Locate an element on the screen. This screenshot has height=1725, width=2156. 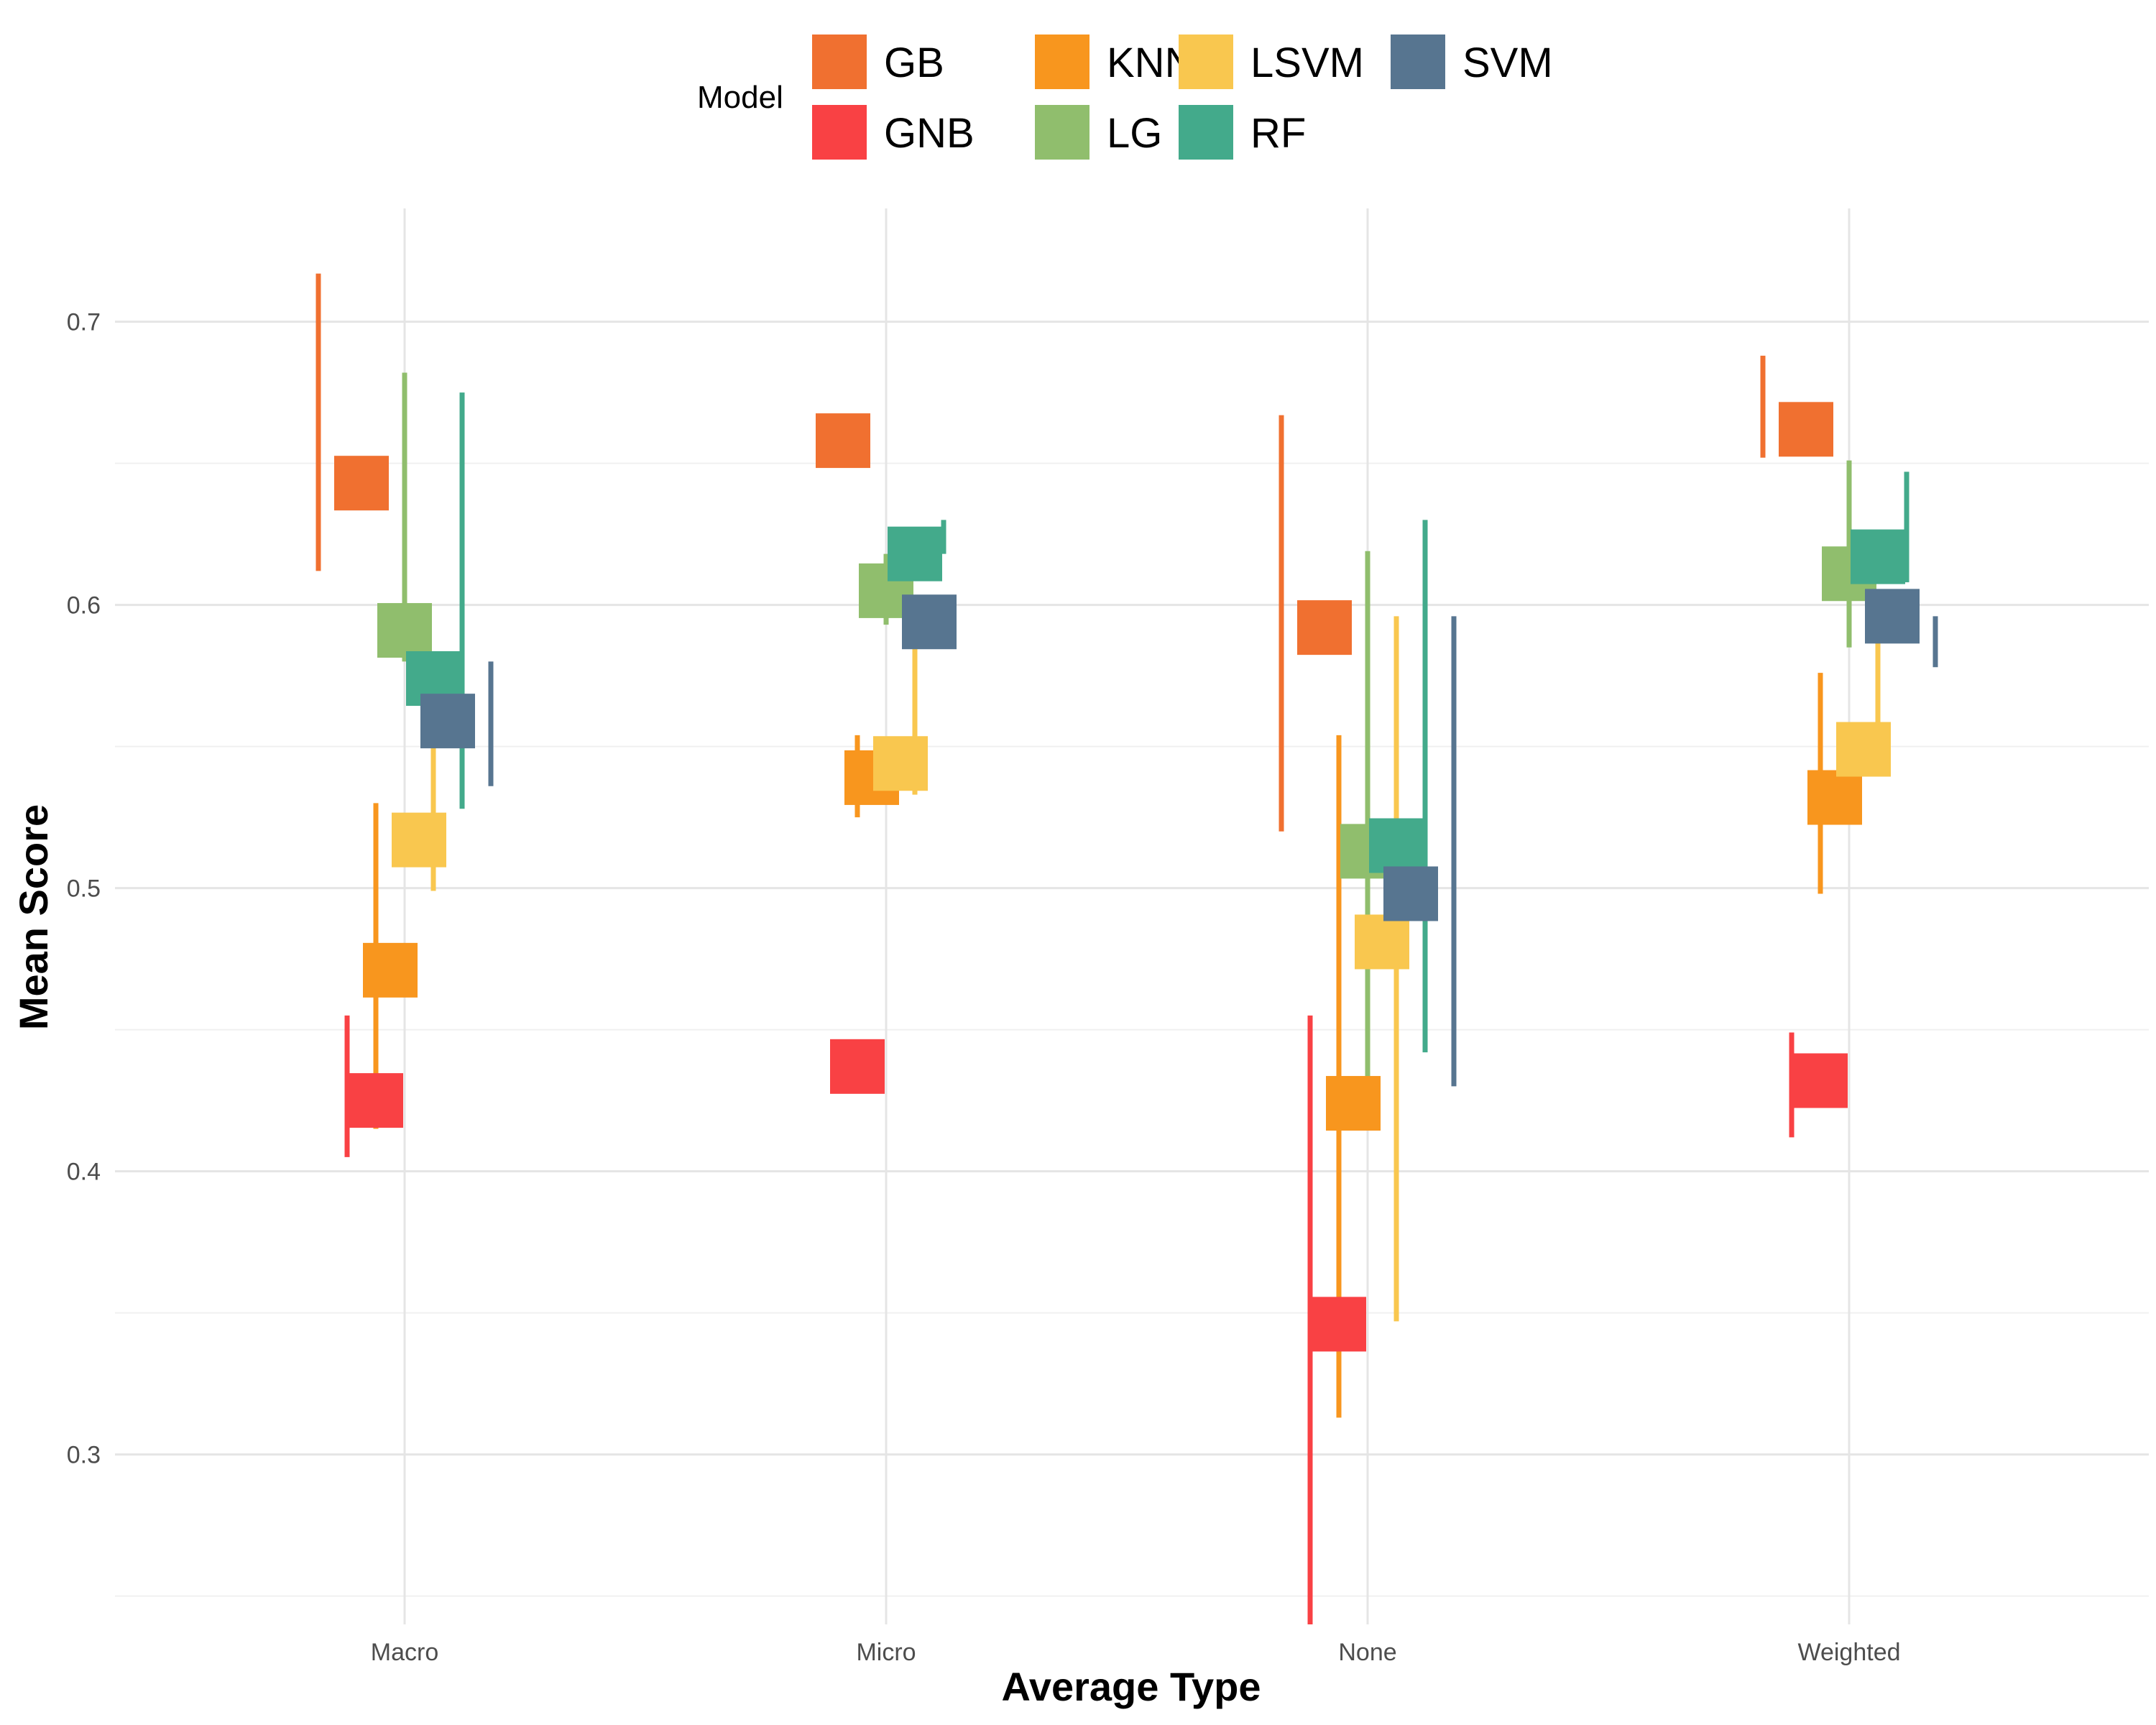
legend-label: LSVM is located at coordinates (1307, 63).